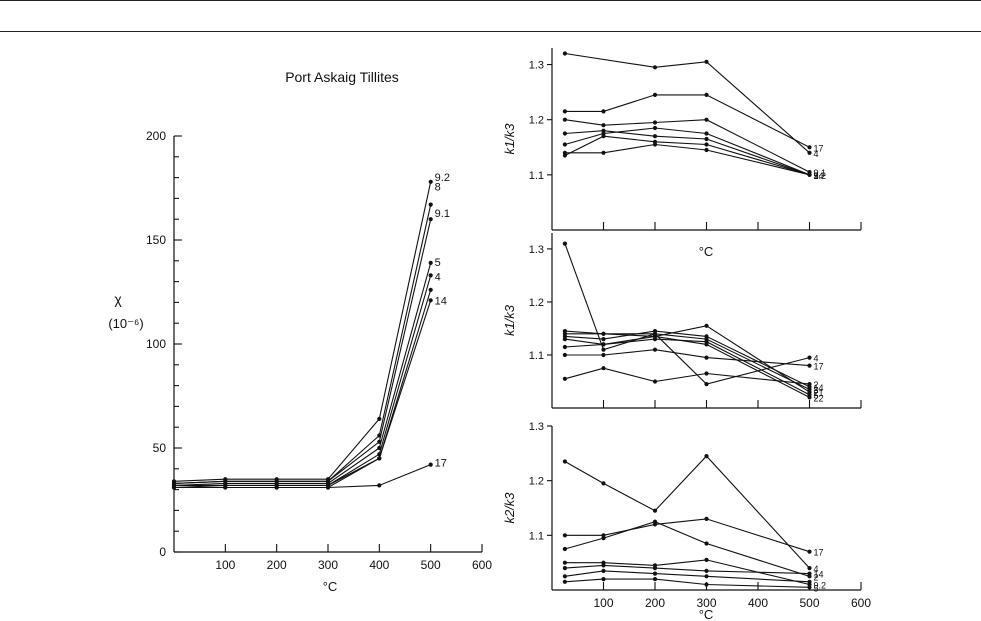 Image resolution: width=981 pixels, height=621 pixels. What do you see at coordinates (438, 188) in the screenshot?
I see `chart0-series-label: 8` at bounding box center [438, 188].